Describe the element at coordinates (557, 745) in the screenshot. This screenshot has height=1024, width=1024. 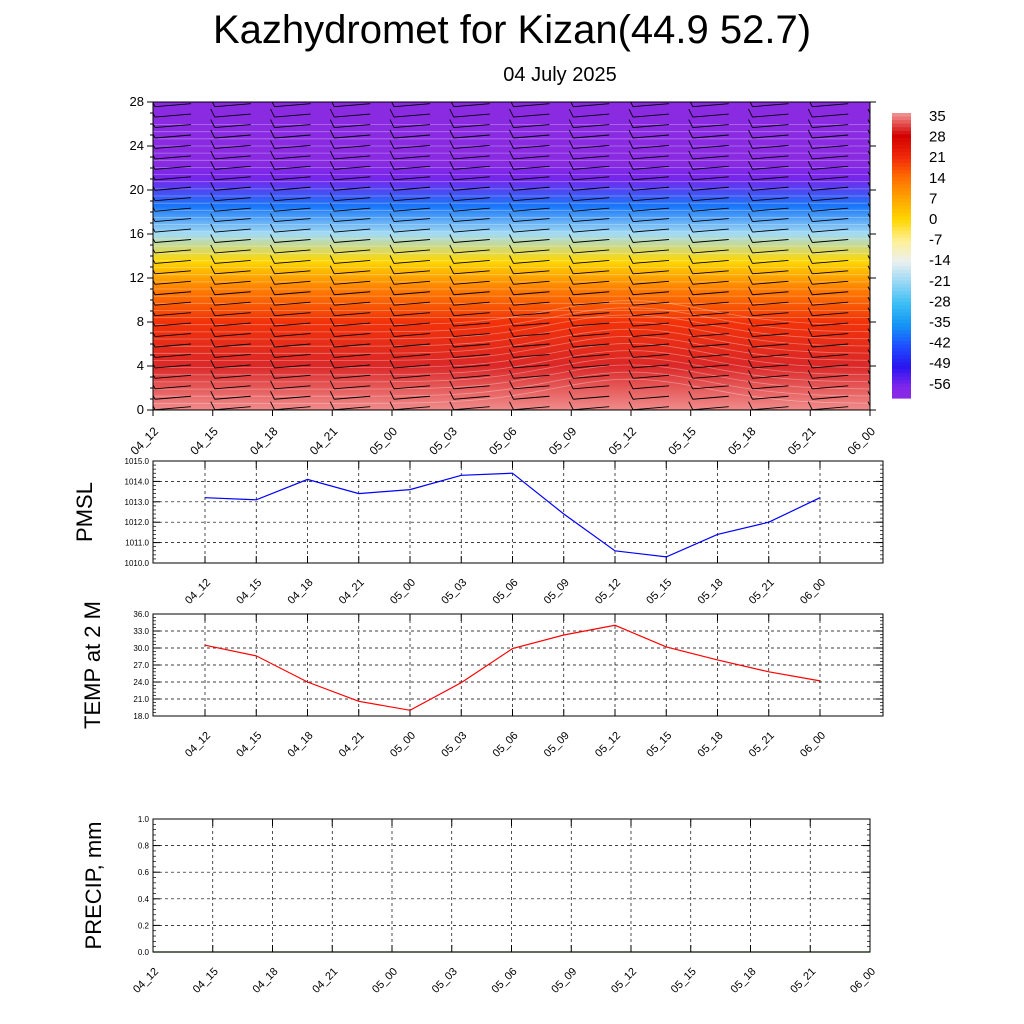
I see `x-tick-label: 05_09` at that location.